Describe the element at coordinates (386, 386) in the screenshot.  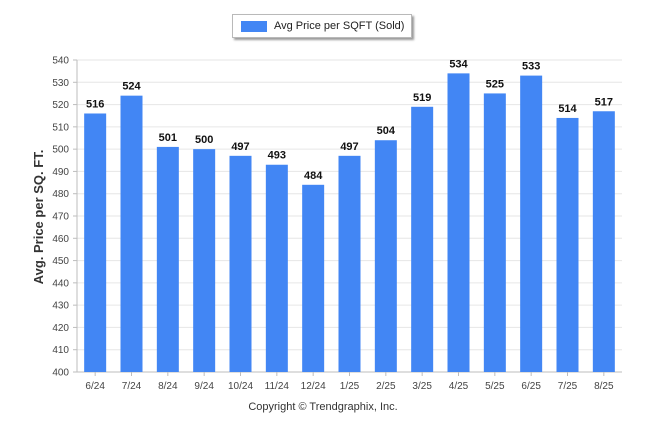
I see `x-tick-label: 2/25` at that location.